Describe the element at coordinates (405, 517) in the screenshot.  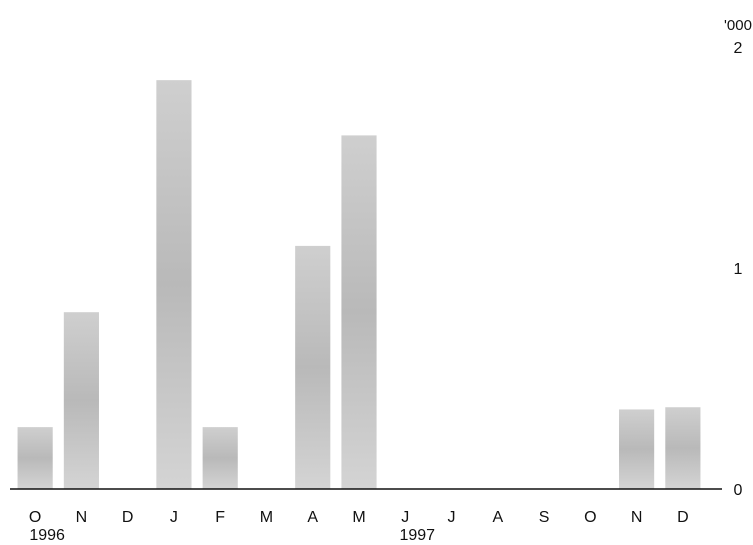
I see `x-tick-label-8: J` at that location.